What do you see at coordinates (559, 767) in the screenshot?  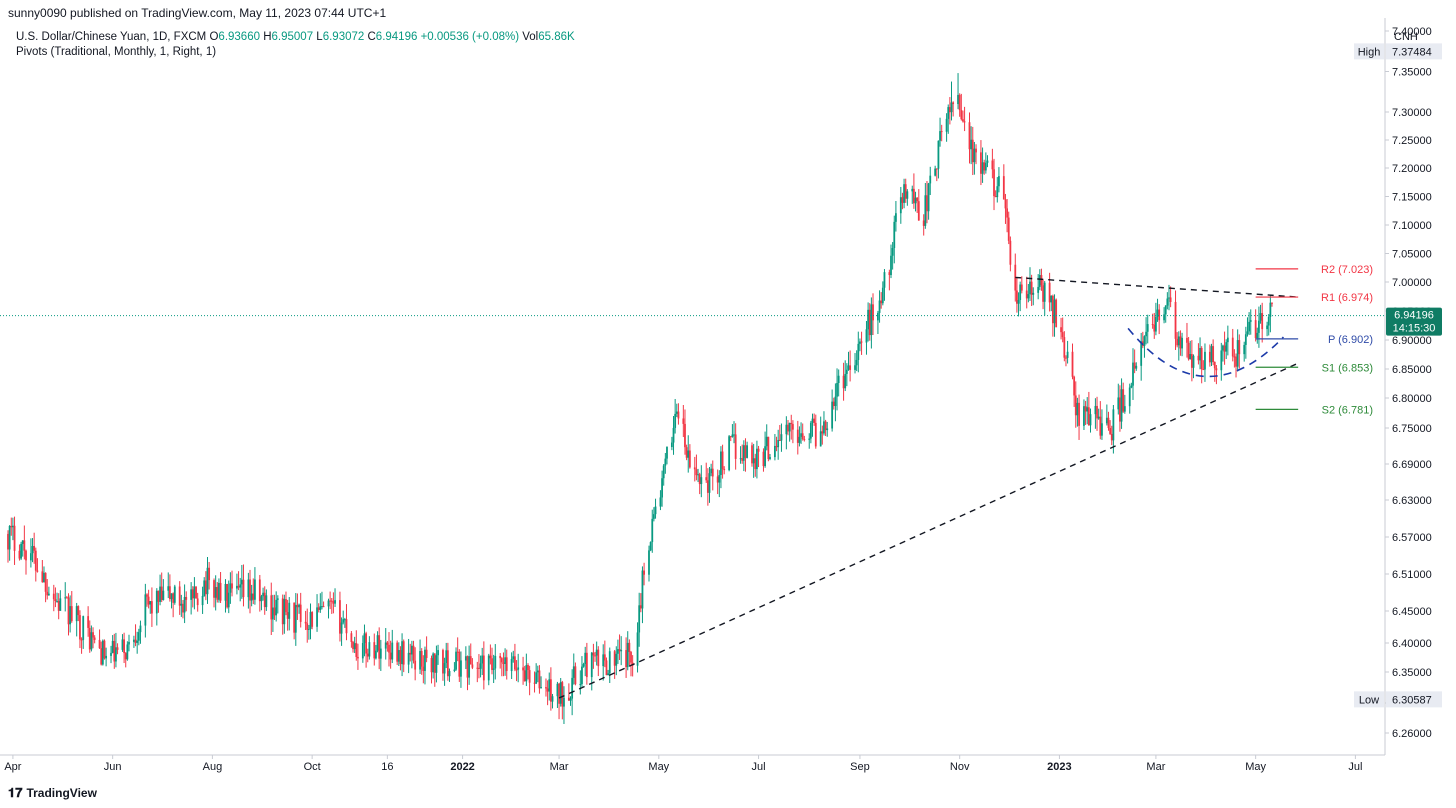 I see `time-tick-label: Mar` at bounding box center [559, 767].